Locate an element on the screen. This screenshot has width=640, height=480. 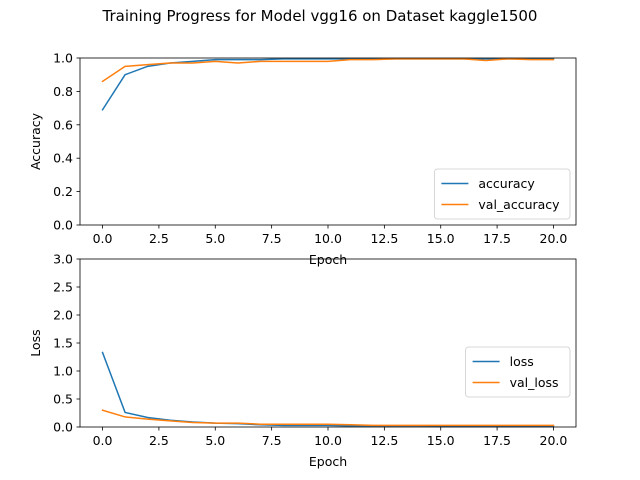
y-tick-label: 0.2 is located at coordinates (63, 191).